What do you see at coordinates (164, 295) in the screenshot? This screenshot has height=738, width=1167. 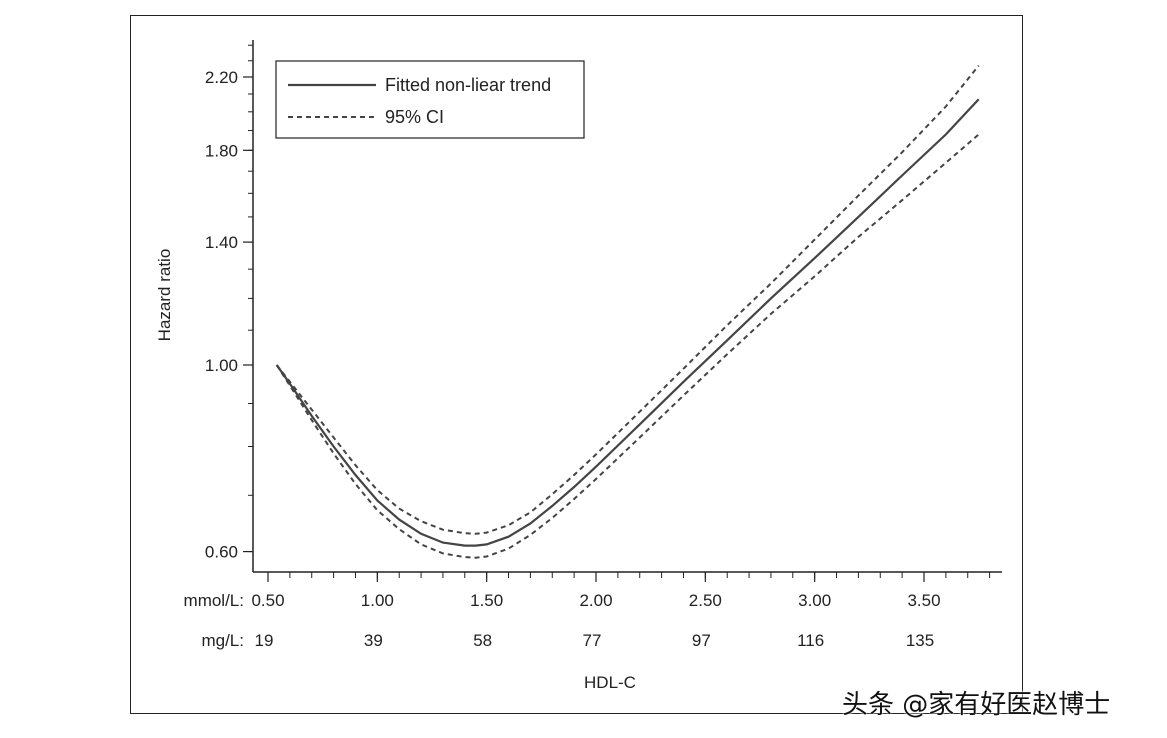 I see `y-axis-title: Hazard ratio` at bounding box center [164, 295].